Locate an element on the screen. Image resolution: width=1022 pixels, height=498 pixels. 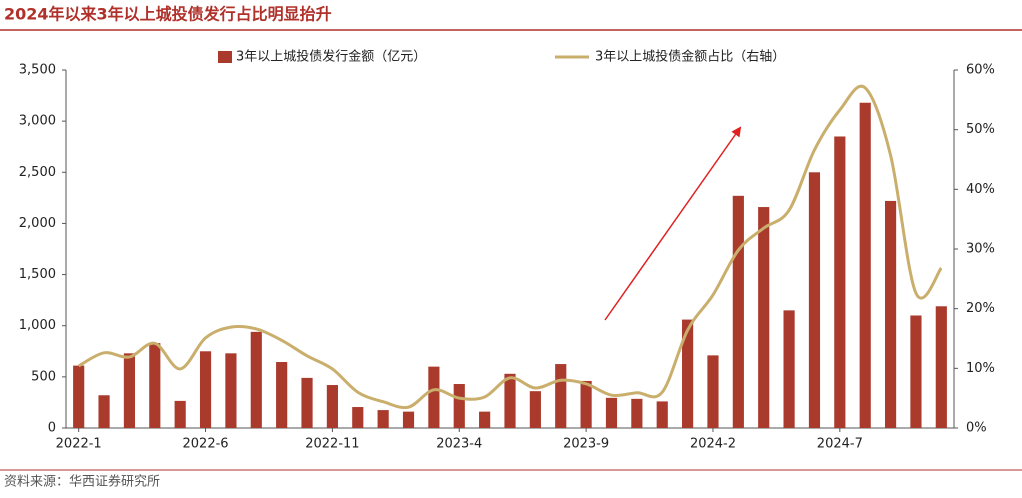
page-title: 2024年以来3年以上城投债发行占比明显抬升 is located at coordinates (168, 14).